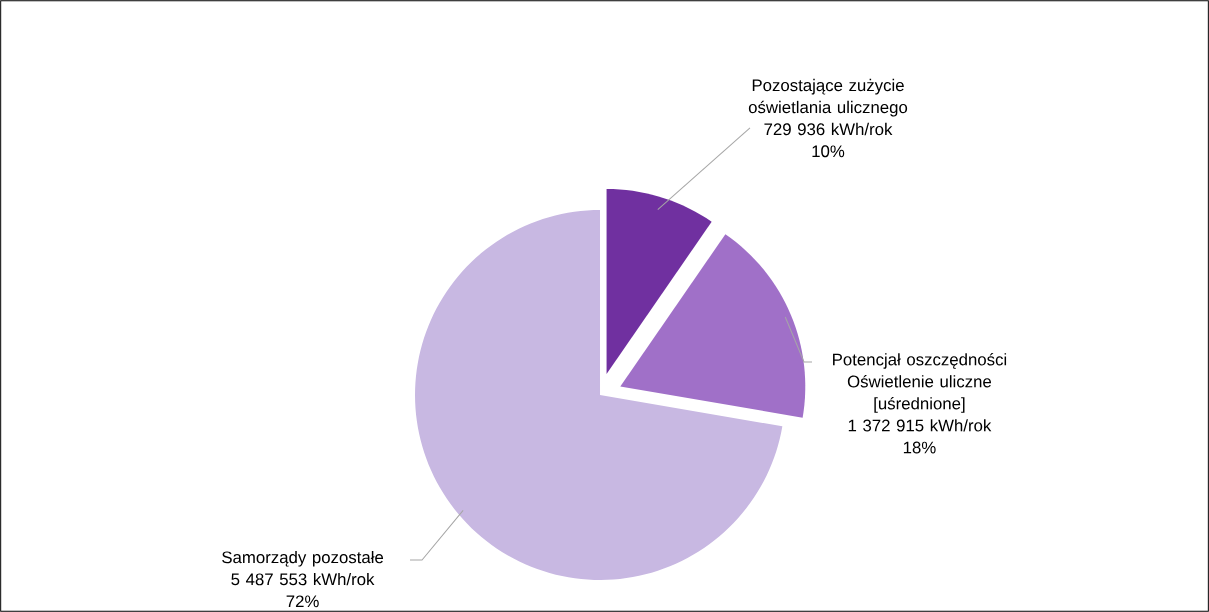 This screenshot has width=1209, height=612. What do you see at coordinates (828, 140) in the screenshot?
I see `data-label: 729 936 kWh/rok 10%` at bounding box center [828, 140].